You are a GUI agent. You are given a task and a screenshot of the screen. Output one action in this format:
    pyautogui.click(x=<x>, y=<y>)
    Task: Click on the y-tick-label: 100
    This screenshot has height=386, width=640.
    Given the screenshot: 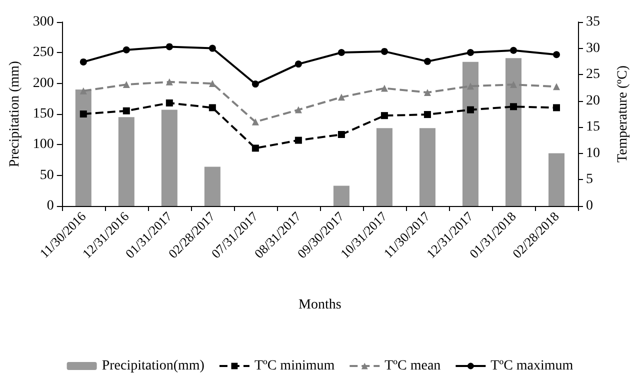 What is the action you would take?
    pyautogui.click(x=43, y=144)
    